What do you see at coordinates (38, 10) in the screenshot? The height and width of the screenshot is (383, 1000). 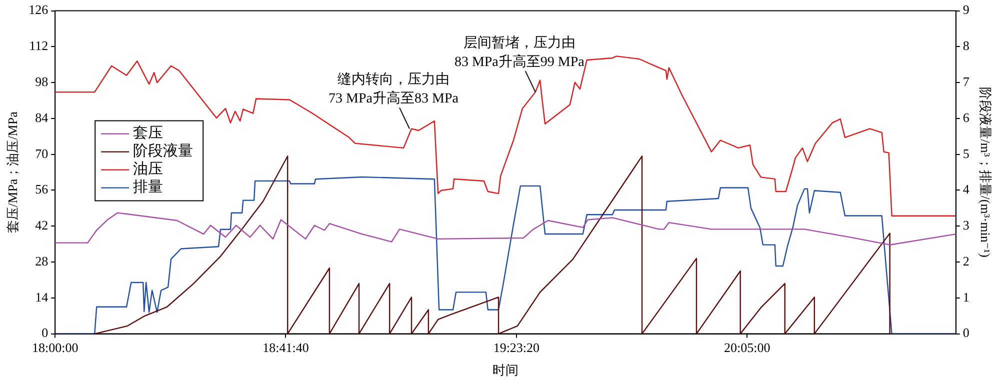 I see `y-tick-label: 126` at bounding box center [38, 10].